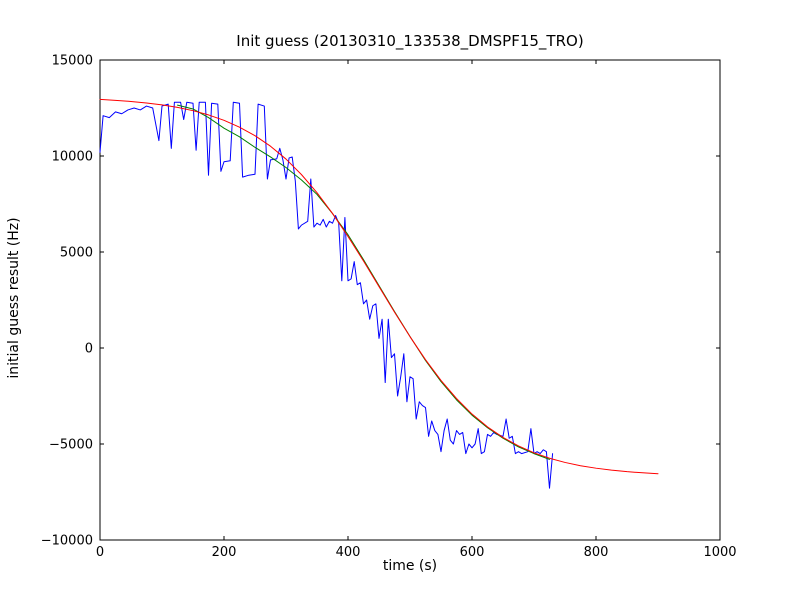  I want to click on y-tick-label: 10000, so click(72, 157).